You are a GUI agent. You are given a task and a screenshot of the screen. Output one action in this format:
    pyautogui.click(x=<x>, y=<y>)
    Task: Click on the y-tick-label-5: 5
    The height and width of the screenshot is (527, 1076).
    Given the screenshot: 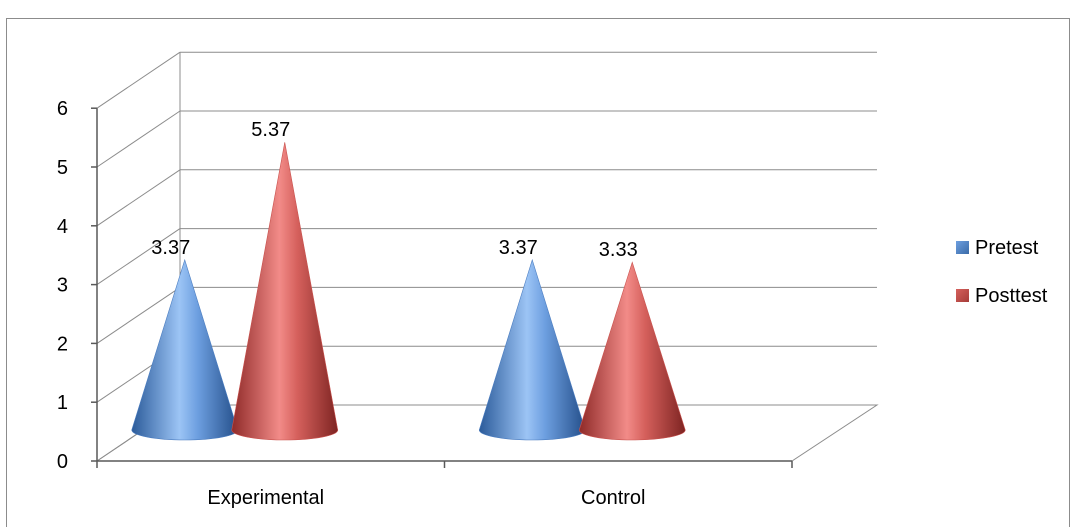 What is the action you would take?
    pyautogui.click(x=62, y=168)
    